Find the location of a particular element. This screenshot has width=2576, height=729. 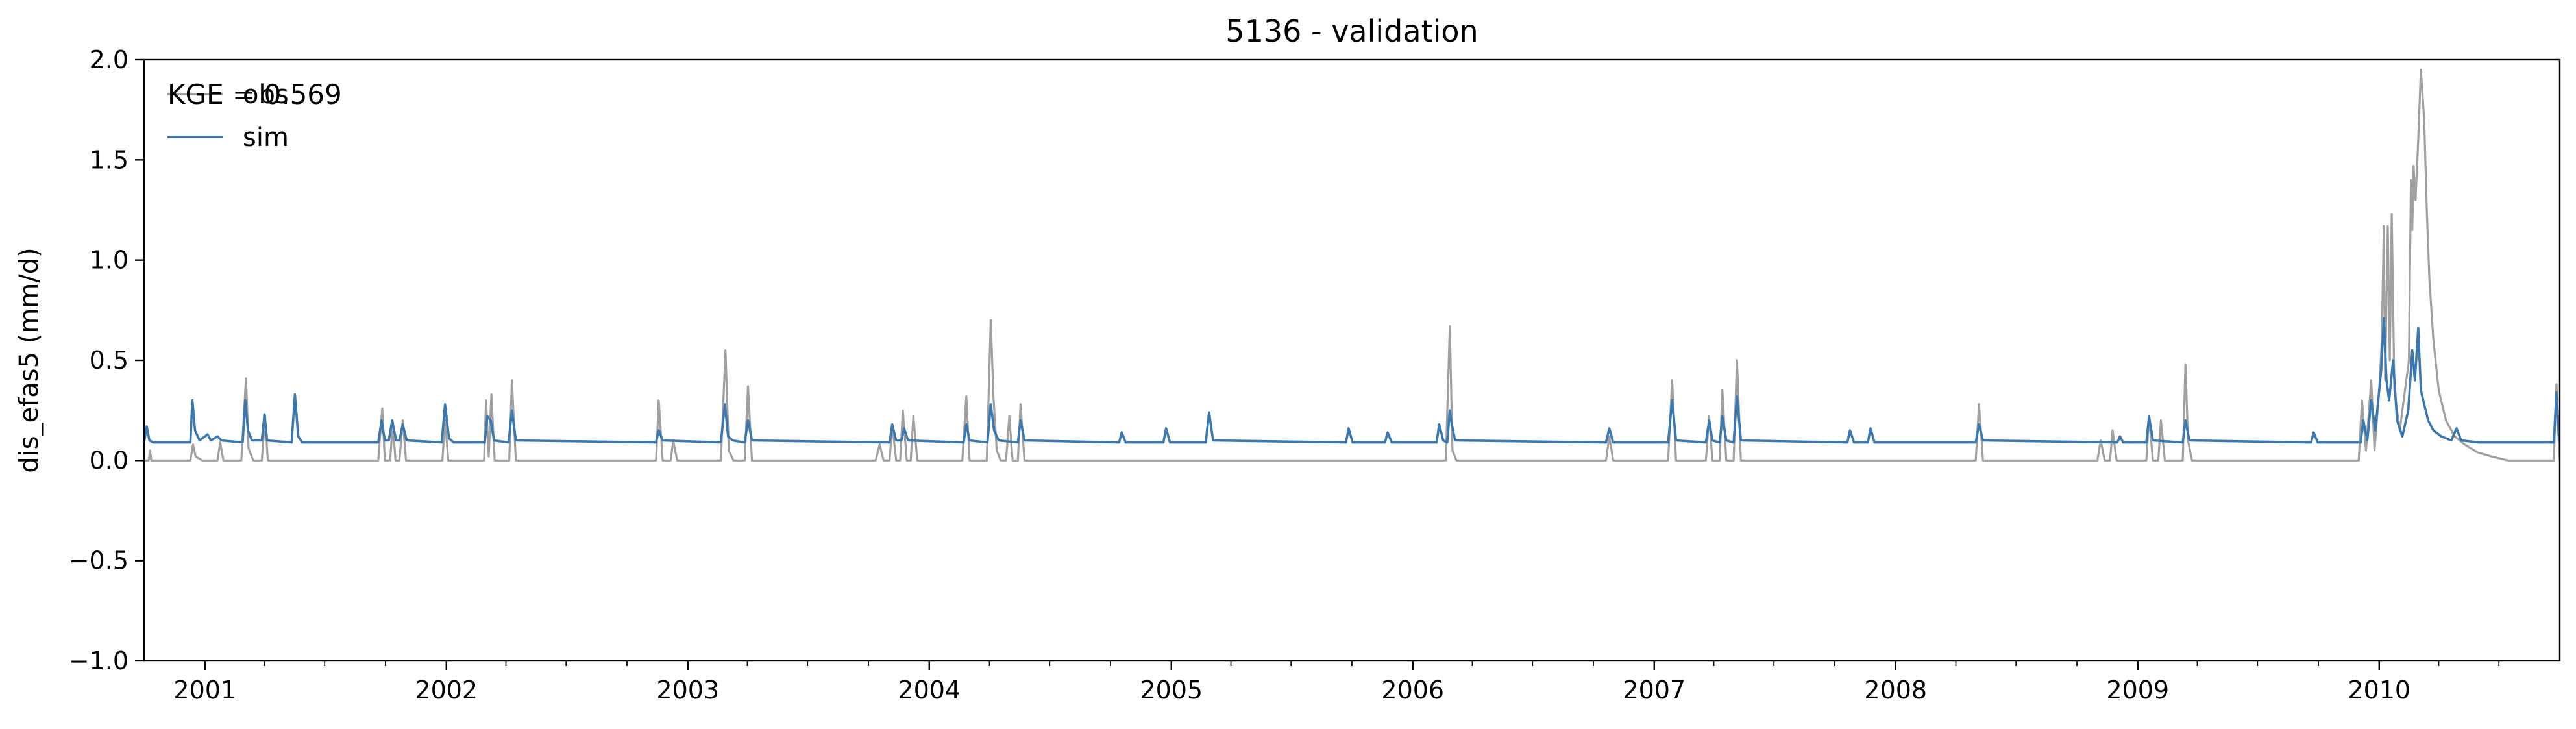

x-tick-label: 2003 is located at coordinates (687, 690).